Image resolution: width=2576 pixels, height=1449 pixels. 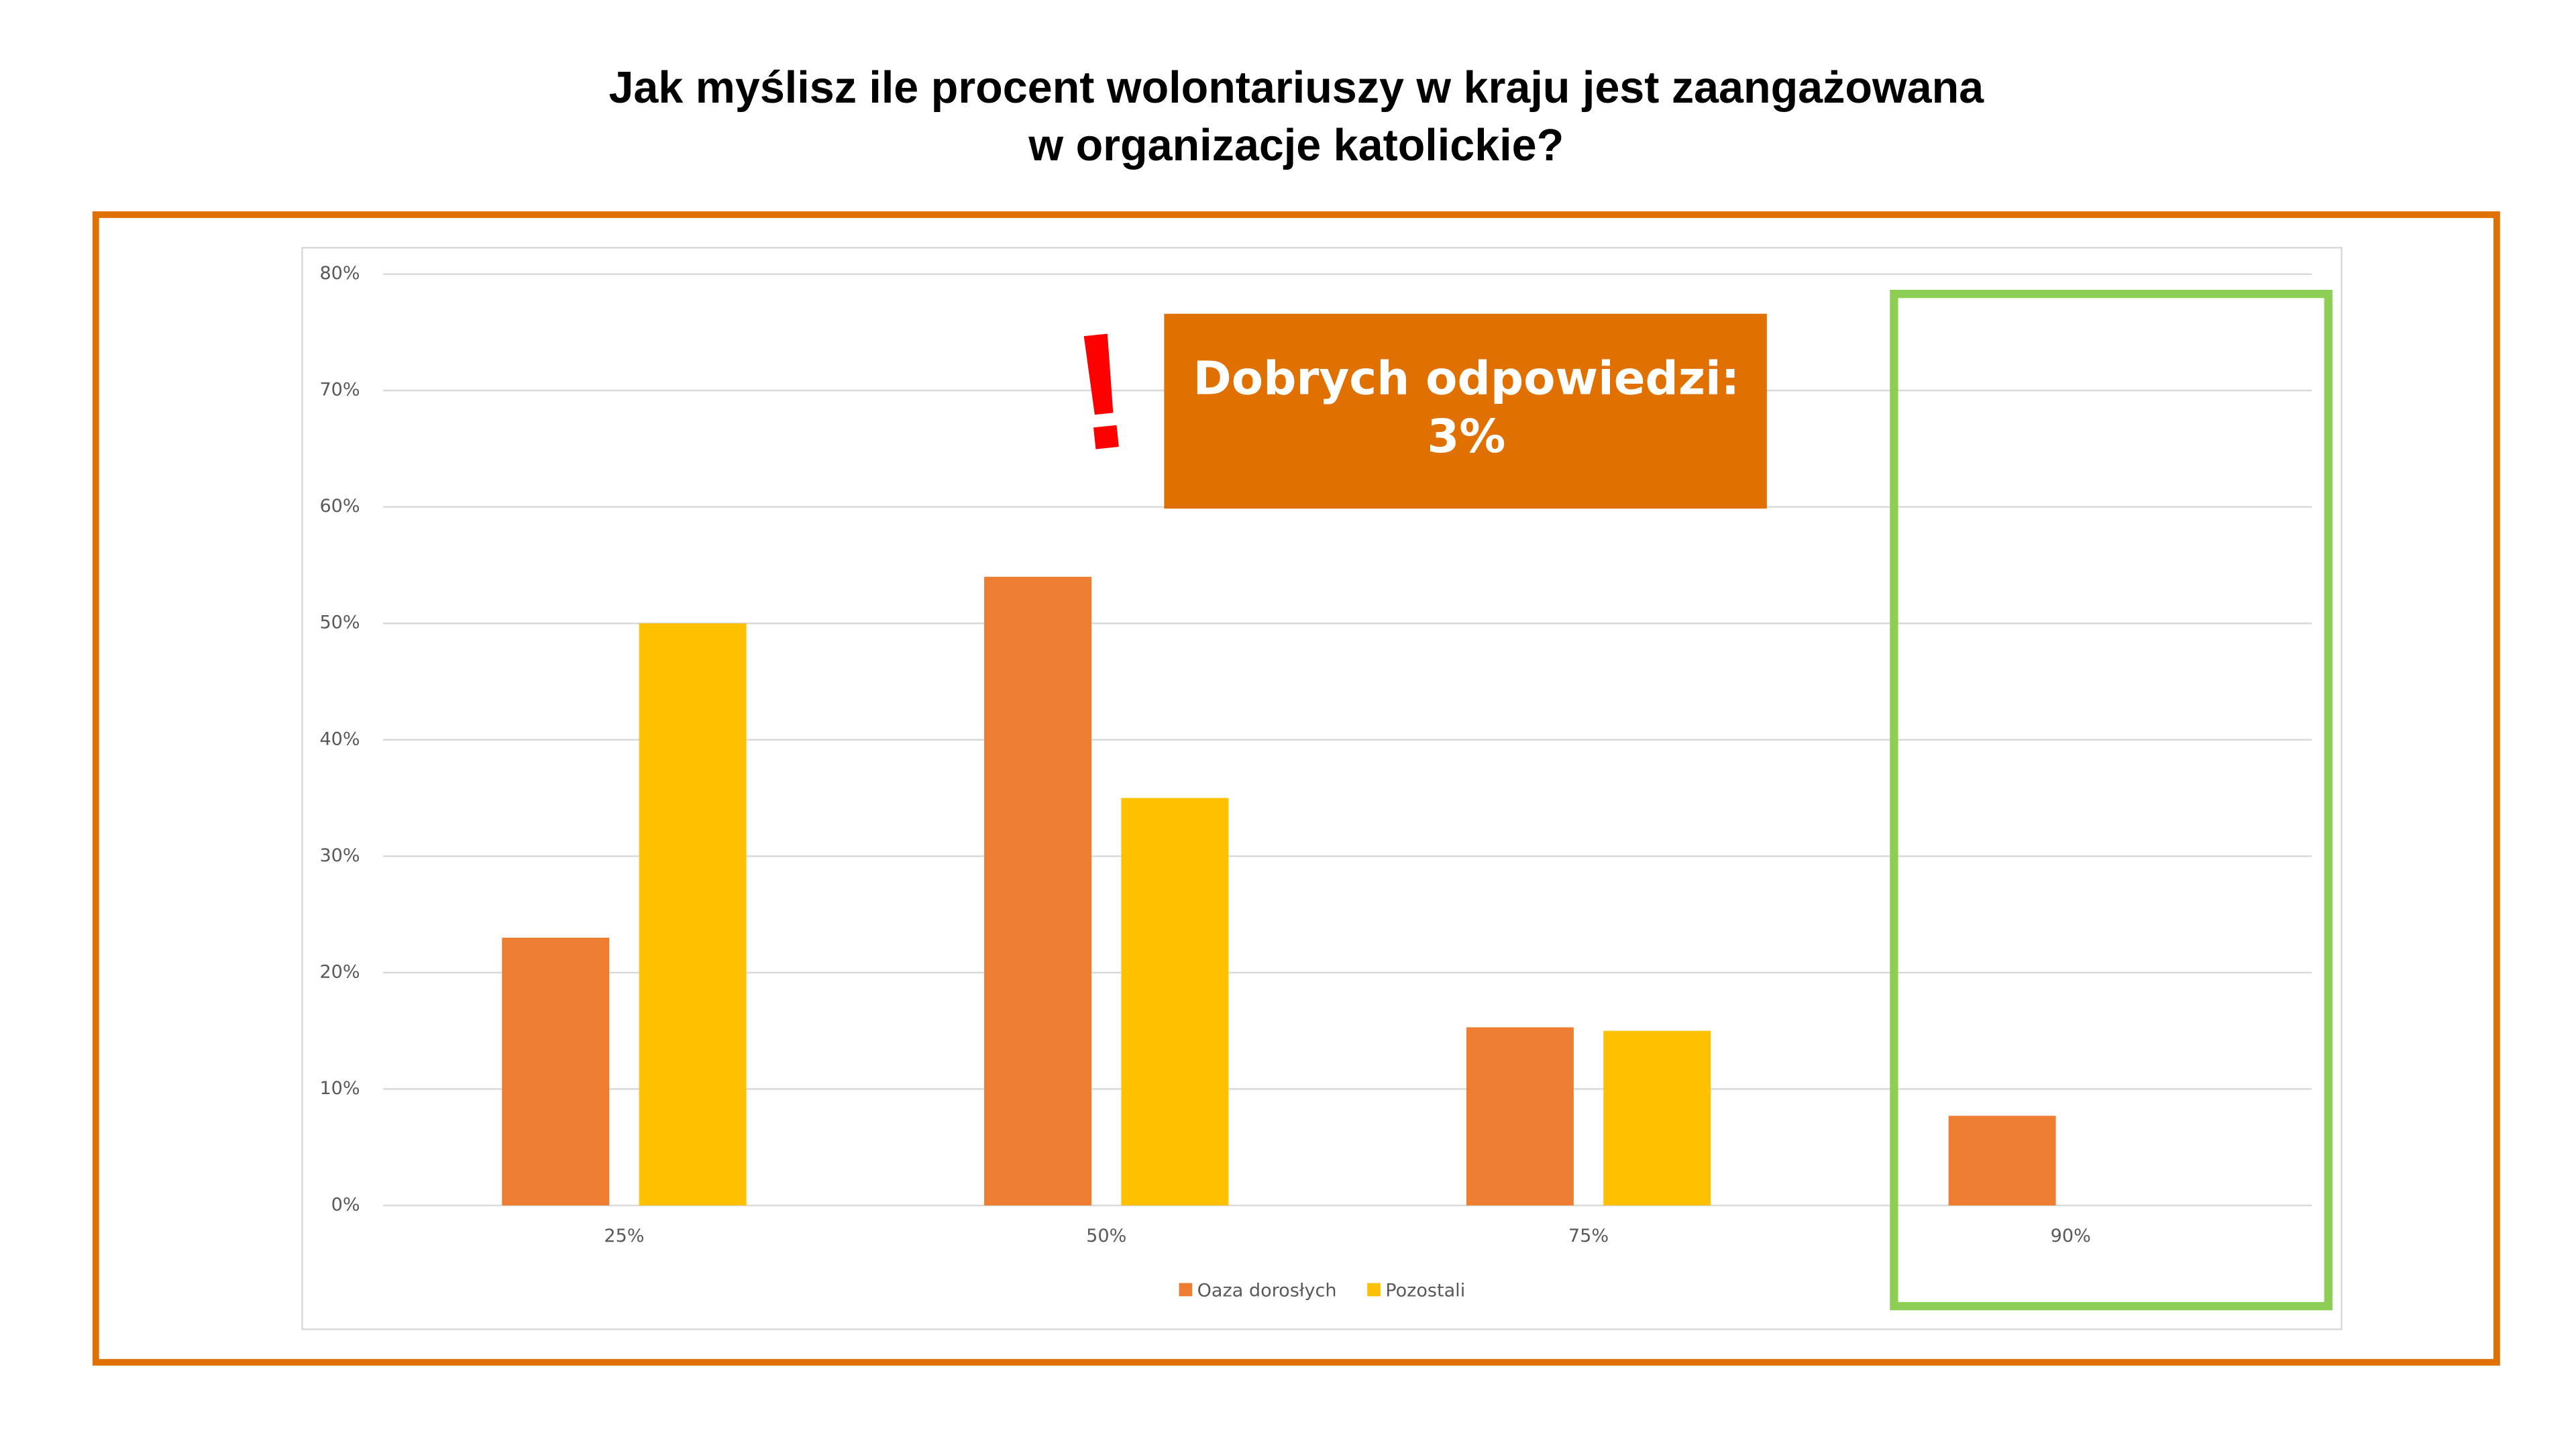 What do you see at coordinates (339, 1088) in the screenshot?
I see `y-tick-label: 10%` at bounding box center [339, 1088].